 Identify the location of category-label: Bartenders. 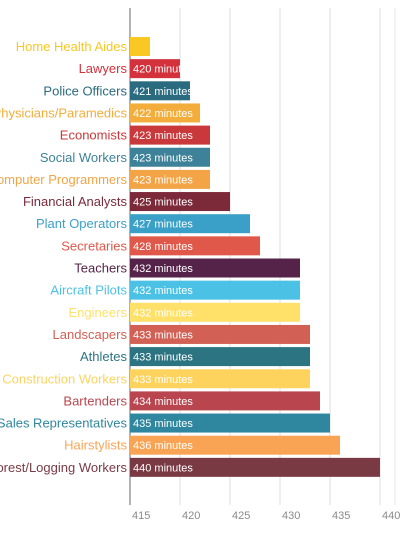
(95, 400).